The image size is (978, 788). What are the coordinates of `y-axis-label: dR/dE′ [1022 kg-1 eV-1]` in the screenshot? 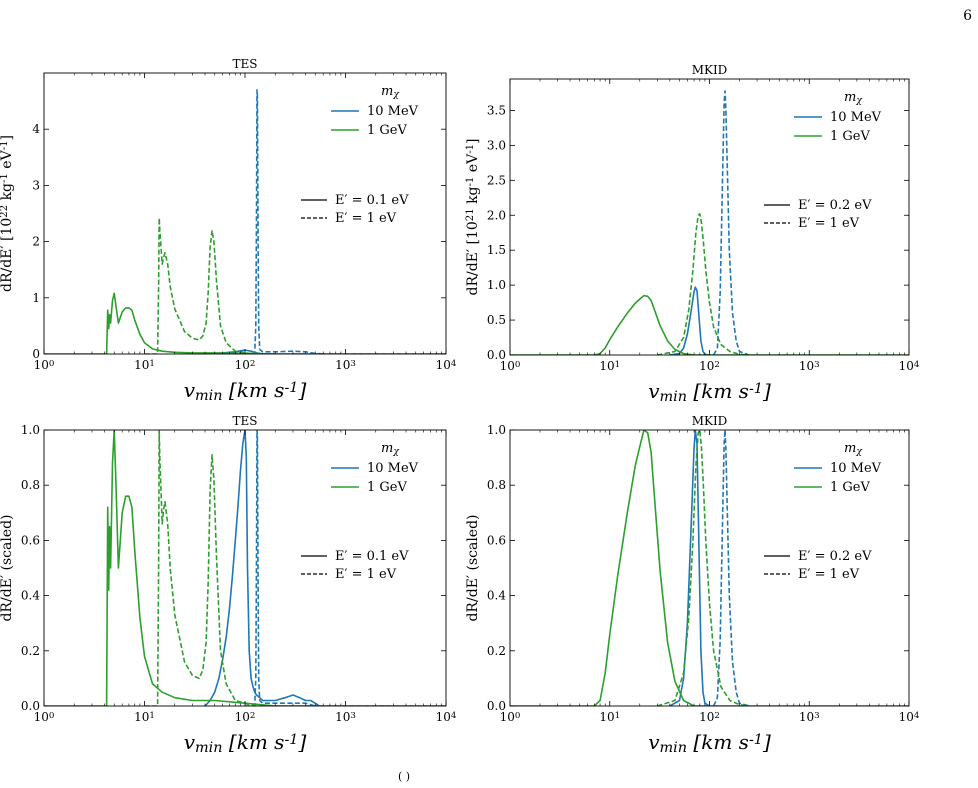 It's located at (7, 213).